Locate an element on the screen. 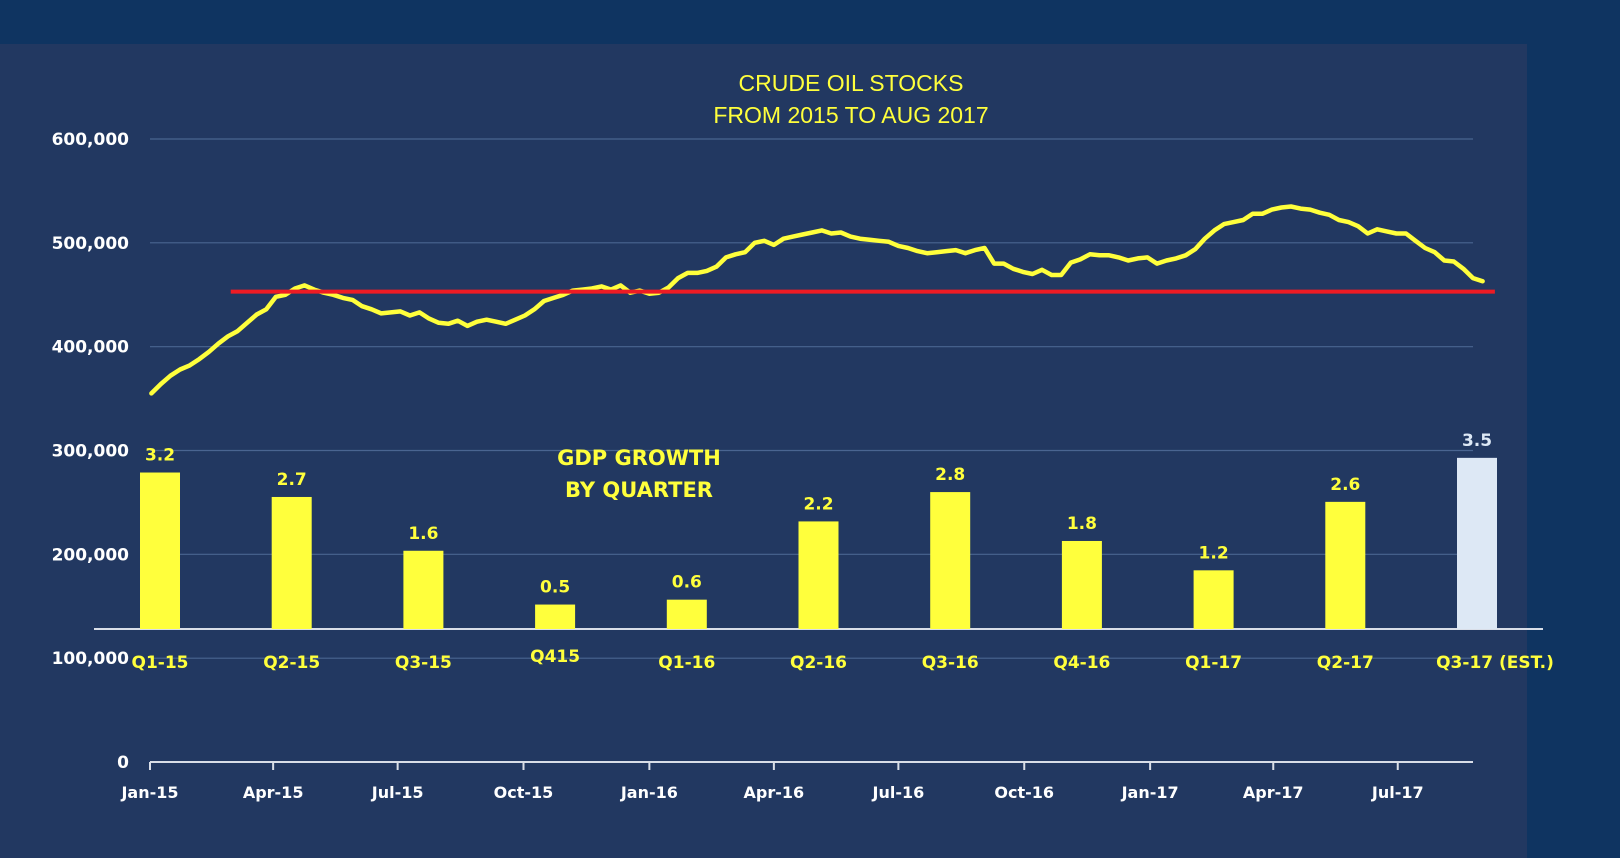  gdp-category-label: Q415 is located at coordinates (555, 657).